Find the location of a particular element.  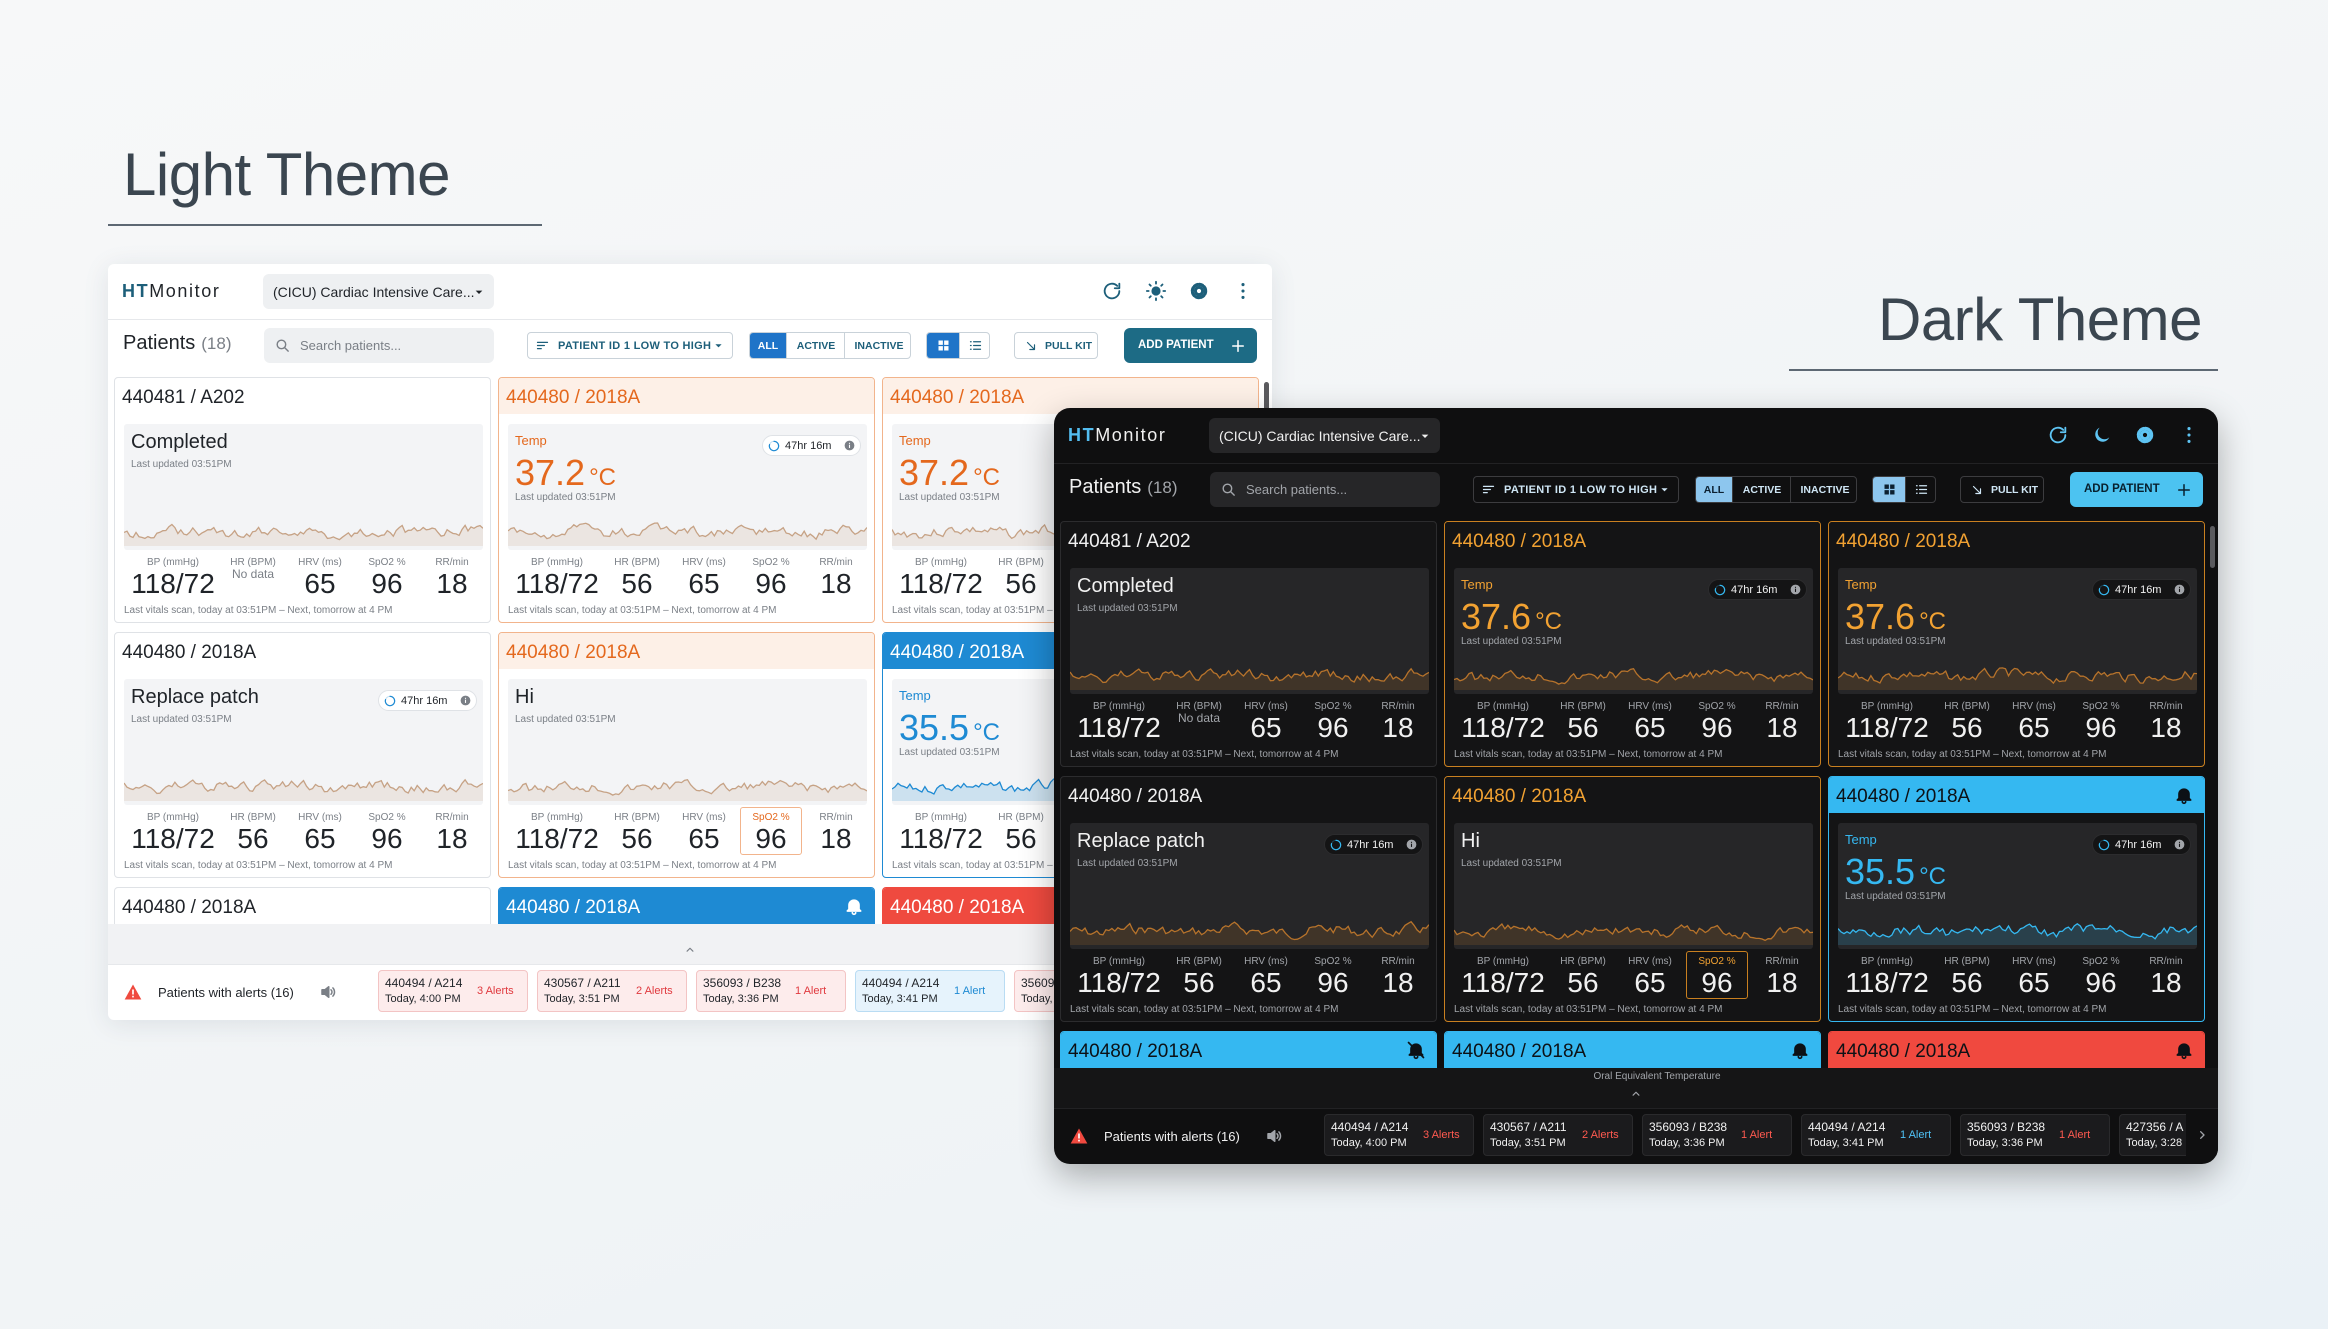

sparkline-area is located at coordinates (687, 534).